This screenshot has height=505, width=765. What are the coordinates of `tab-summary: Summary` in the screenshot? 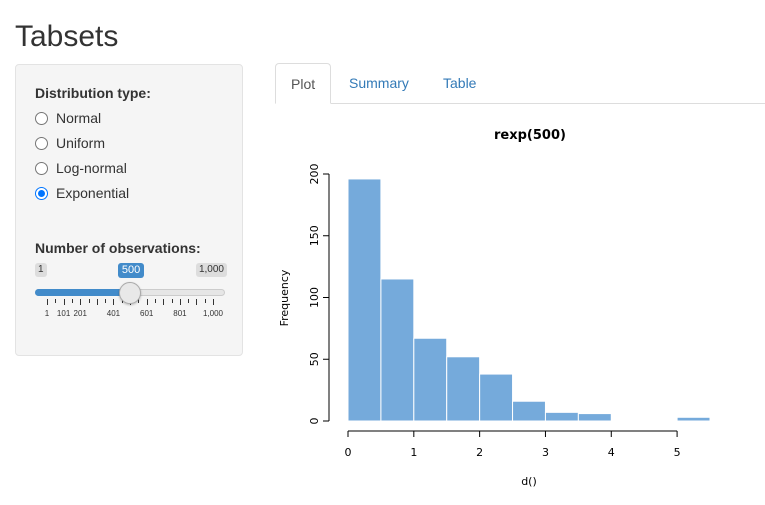 It's located at (379, 83).